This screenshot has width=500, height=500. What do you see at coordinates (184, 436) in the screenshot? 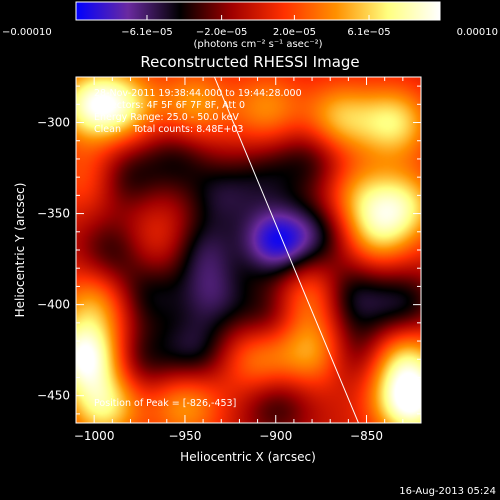
I see `x-tick-label: −950` at bounding box center [184, 436].